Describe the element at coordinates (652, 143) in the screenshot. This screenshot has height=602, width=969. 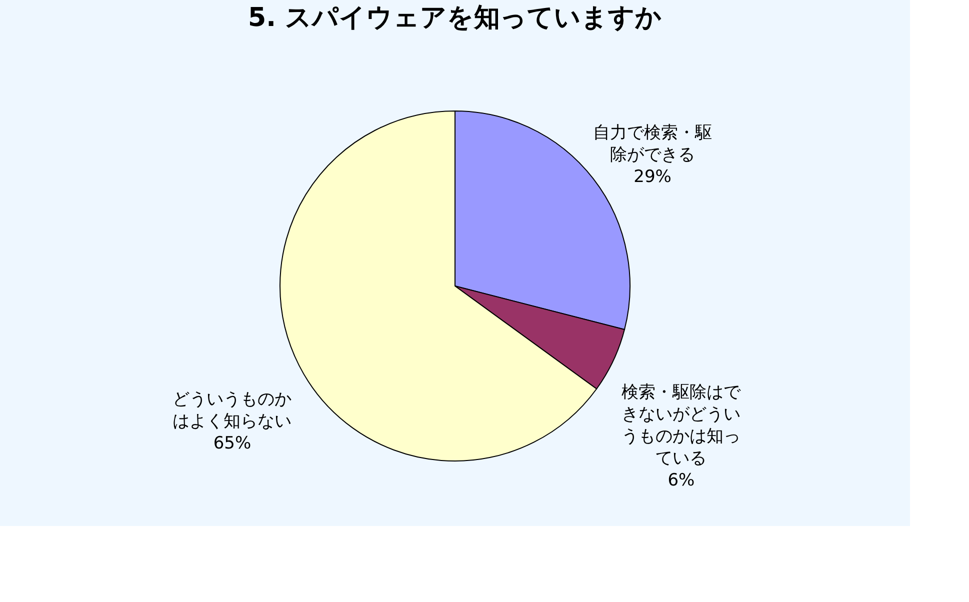
I see `slice-label: 自力で検索・駆除ができる` at that location.